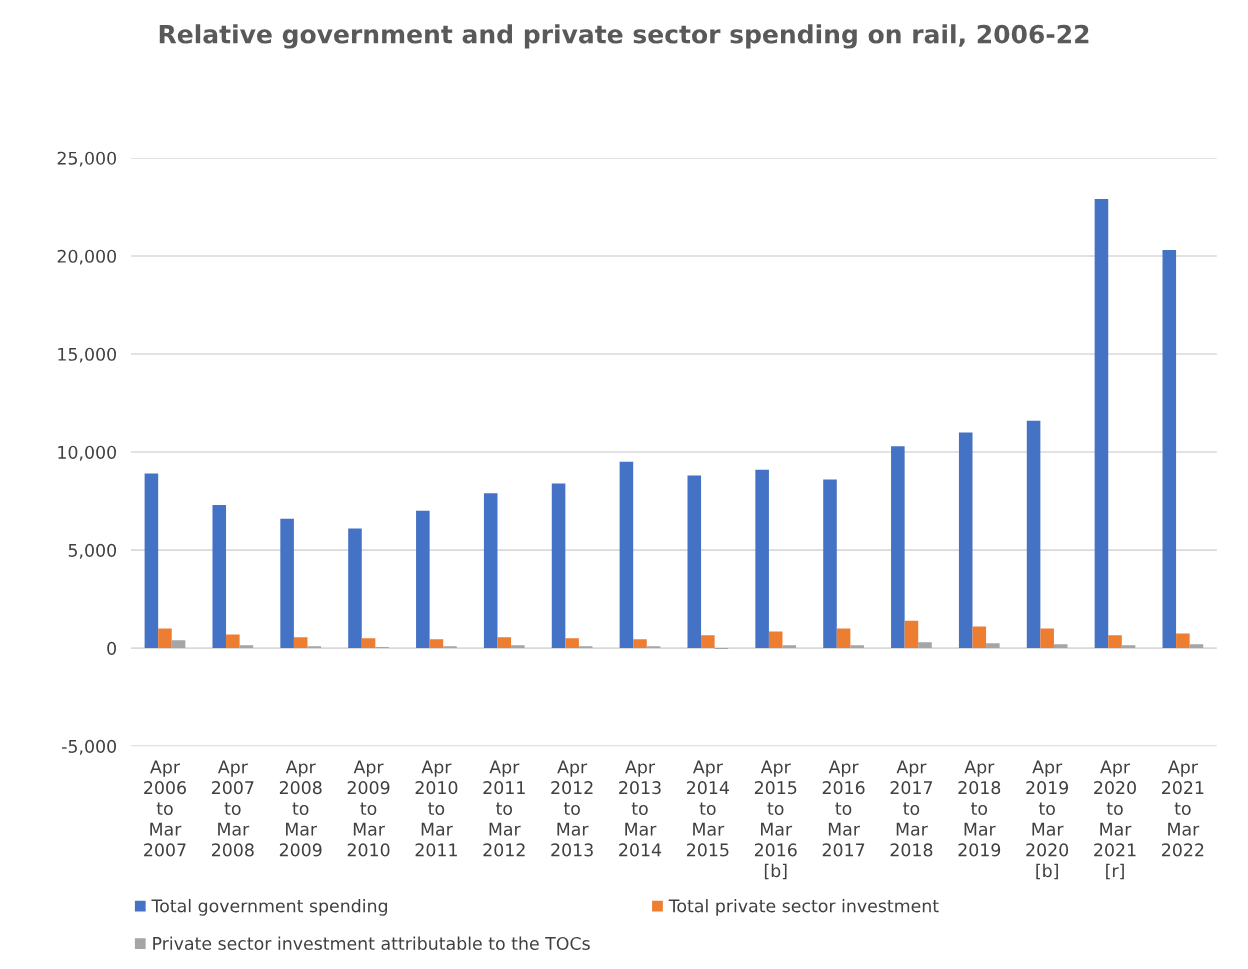 The width and height of the screenshot is (1248, 969). Describe the element at coordinates (803, 907) in the screenshot. I see `legend-label: Total private sector investment` at that location.